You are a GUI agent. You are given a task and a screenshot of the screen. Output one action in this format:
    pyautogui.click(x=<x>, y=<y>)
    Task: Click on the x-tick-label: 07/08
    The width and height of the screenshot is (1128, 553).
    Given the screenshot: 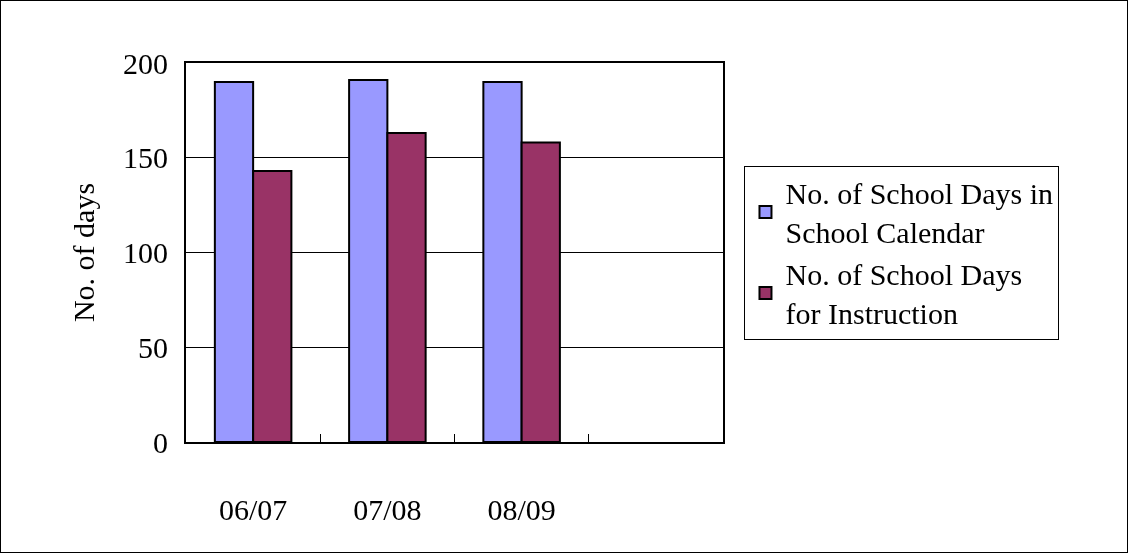 What is the action you would take?
    pyautogui.click(x=387, y=509)
    